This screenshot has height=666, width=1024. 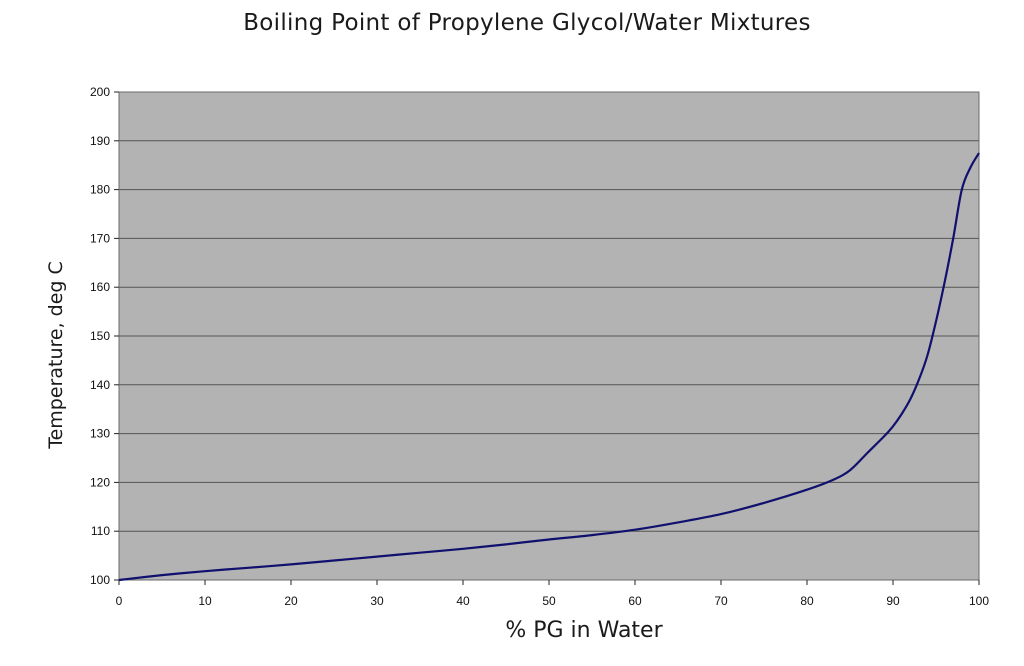 I want to click on x-tick-label: 60, so click(x=635, y=601).